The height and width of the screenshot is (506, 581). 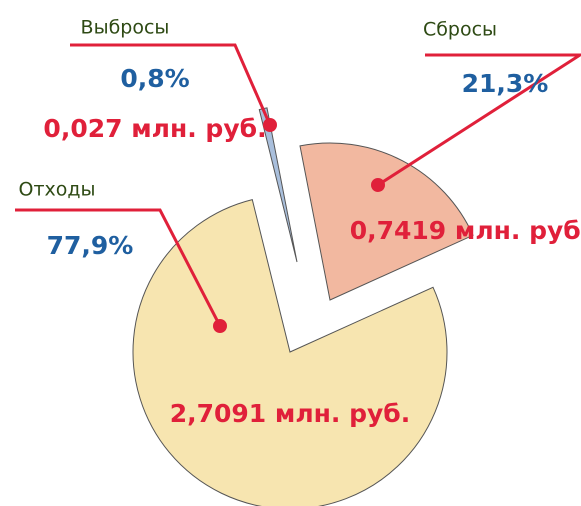 What do you see at coordinates (460, 30) in the screenshot?
I see `category-label: Сбросы` at bounding box center [460, 30].